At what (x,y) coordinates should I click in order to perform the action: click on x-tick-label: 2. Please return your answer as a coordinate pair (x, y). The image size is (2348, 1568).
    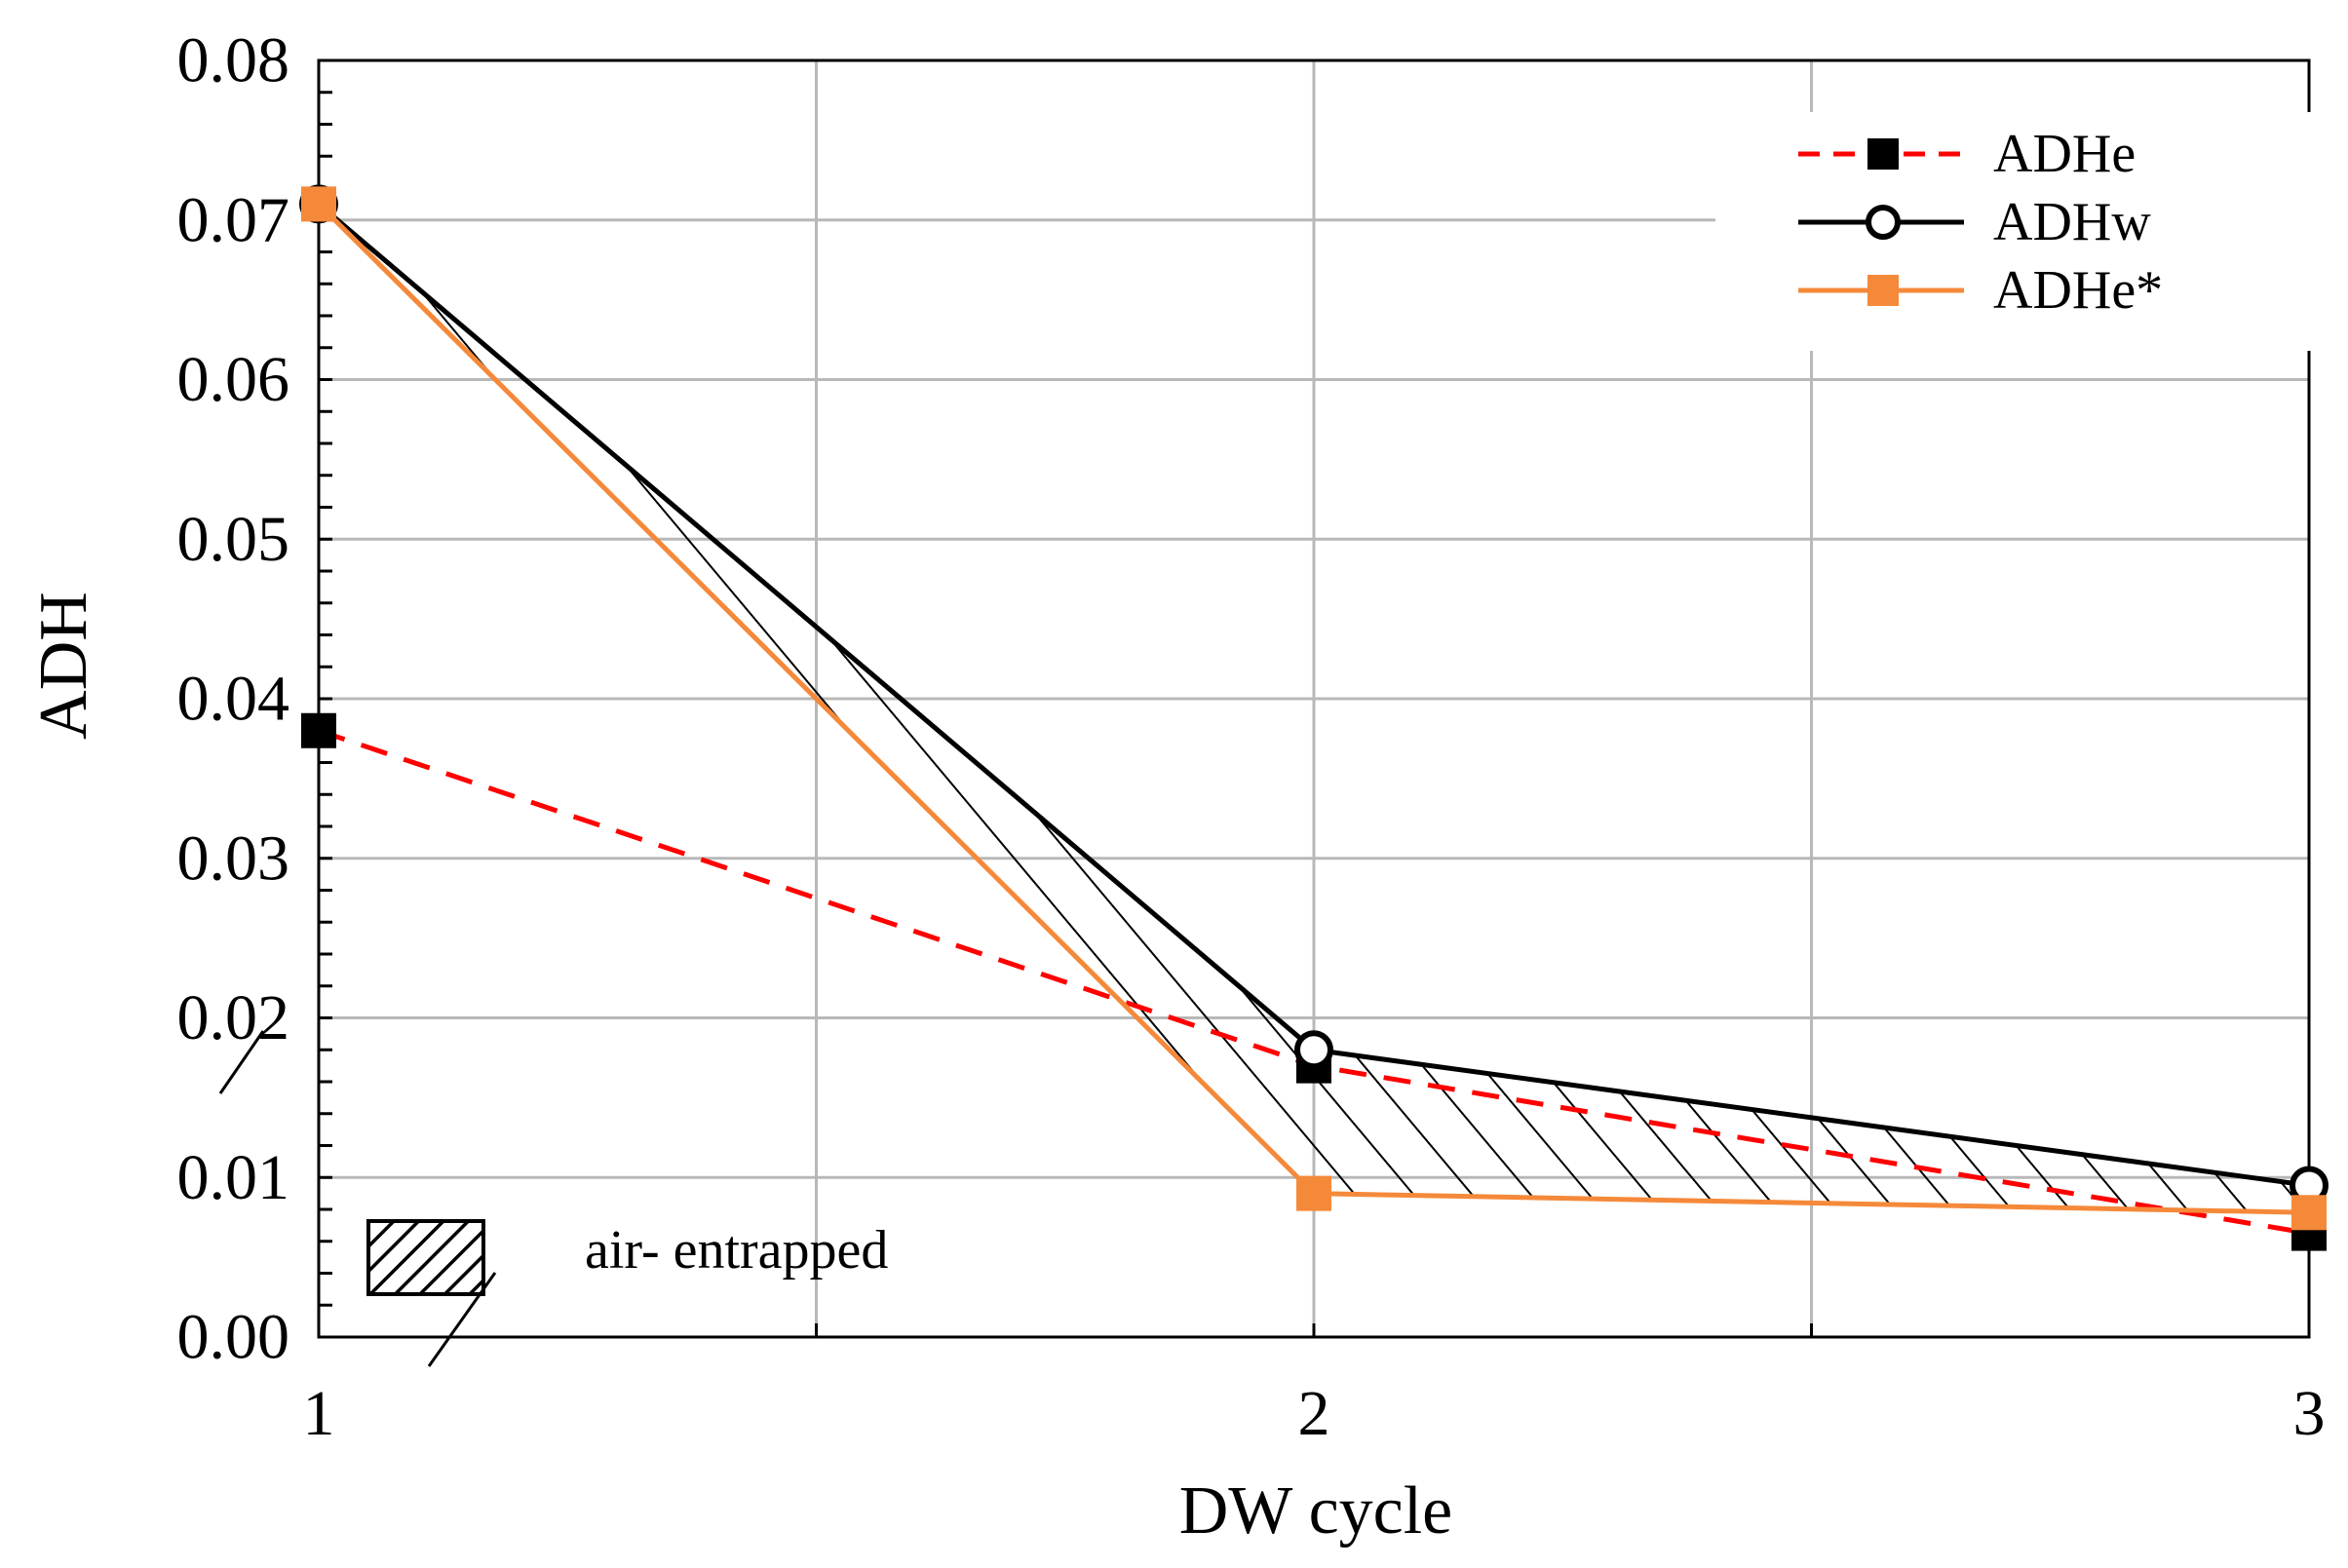
    Looking at the image, I should click on (1314, 1413).